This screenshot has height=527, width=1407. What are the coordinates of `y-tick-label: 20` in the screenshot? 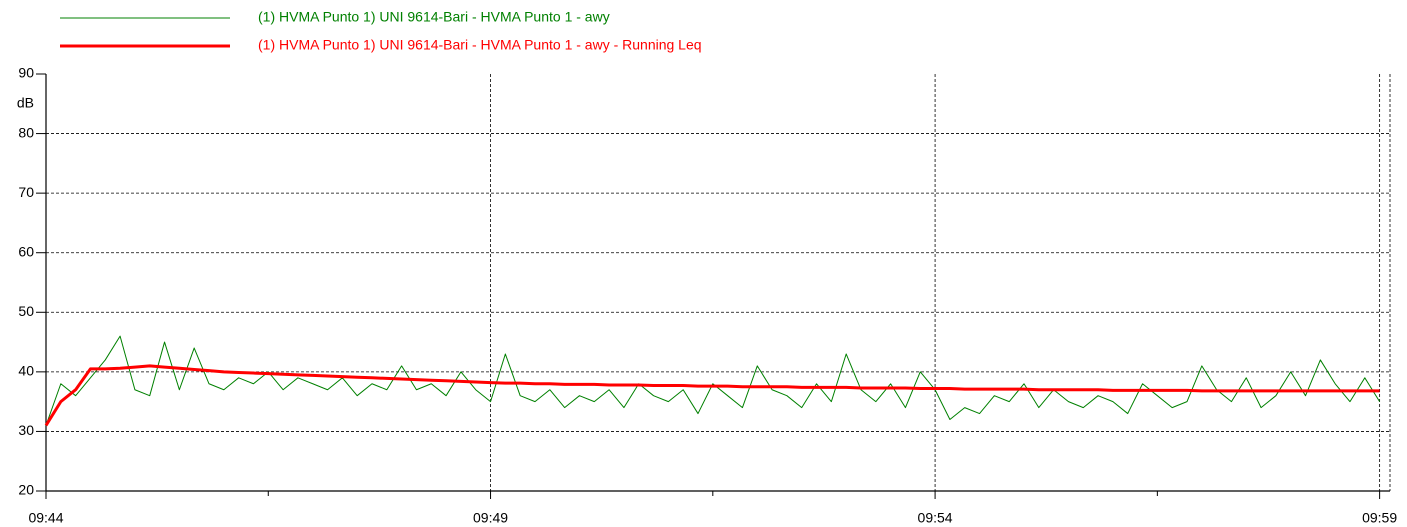 It's located at (26, 490).